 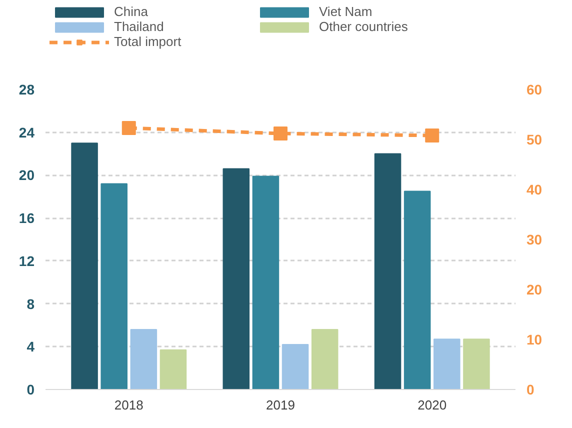 What do you see at coordinates (534, 140) in the screenshot?
I see `y2-tick-label: 50` at bounding box center [534, 140].